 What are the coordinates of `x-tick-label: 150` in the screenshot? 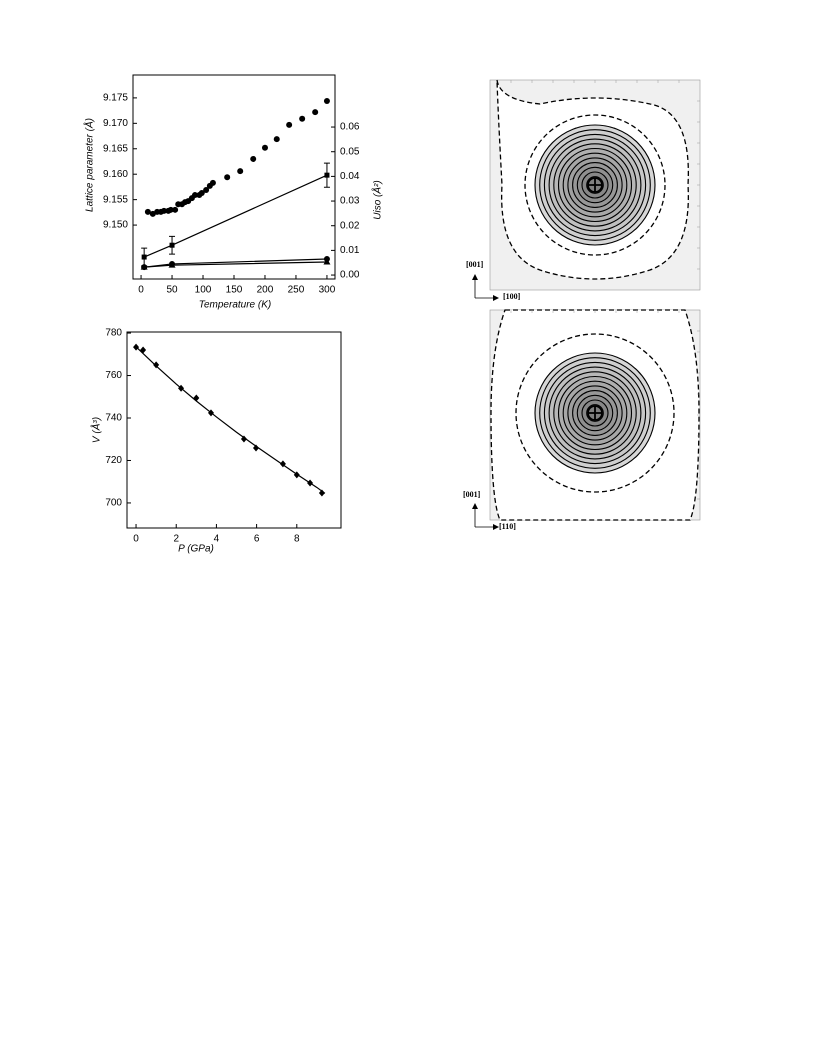 It's located at (234, 290).